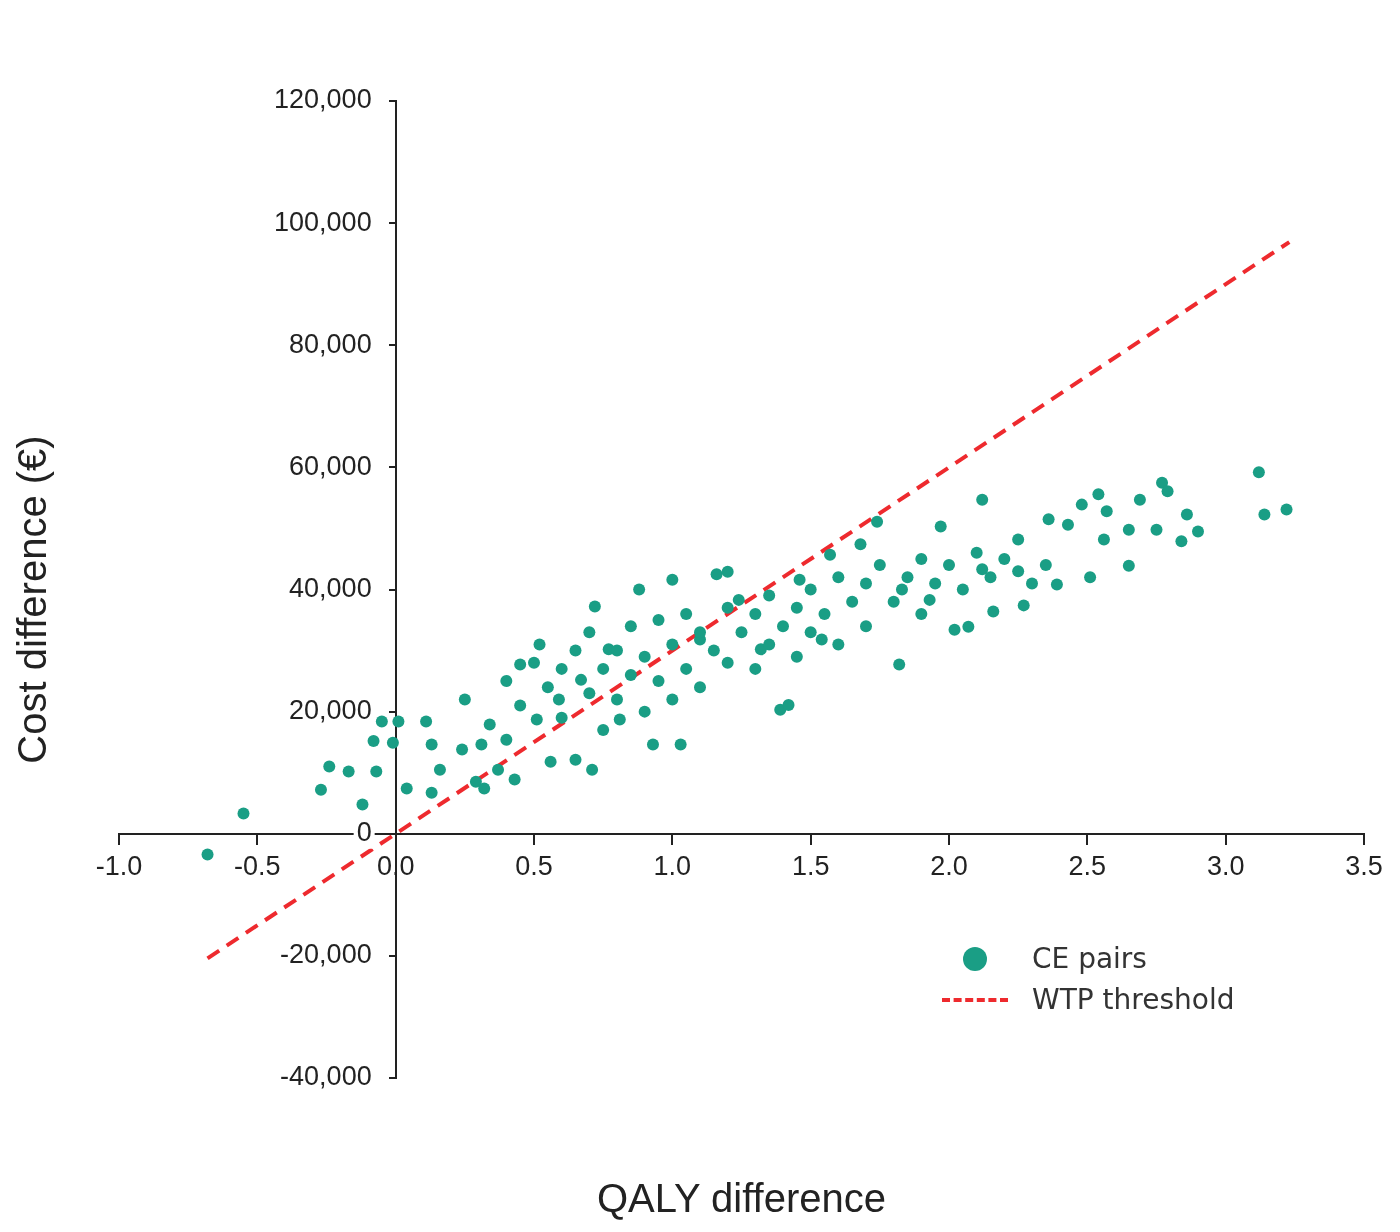 The height and width of the screenshot is (1232, 1400). Describe the element at coordinates (330, 587) in the screenshot. I see `y-tick-label: 40,000` at that location.